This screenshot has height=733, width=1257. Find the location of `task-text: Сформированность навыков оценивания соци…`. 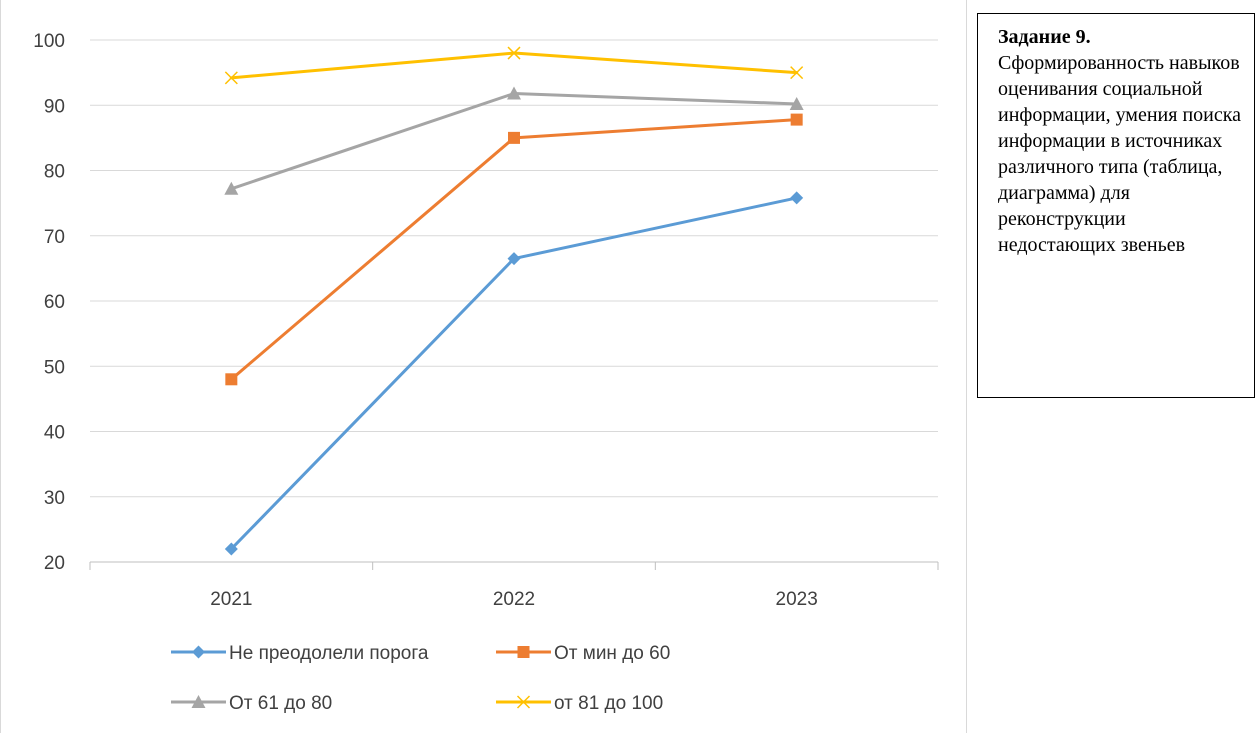

task-text: Сформированность навыков оценивания соци… is located at coordinates (1120, 154).